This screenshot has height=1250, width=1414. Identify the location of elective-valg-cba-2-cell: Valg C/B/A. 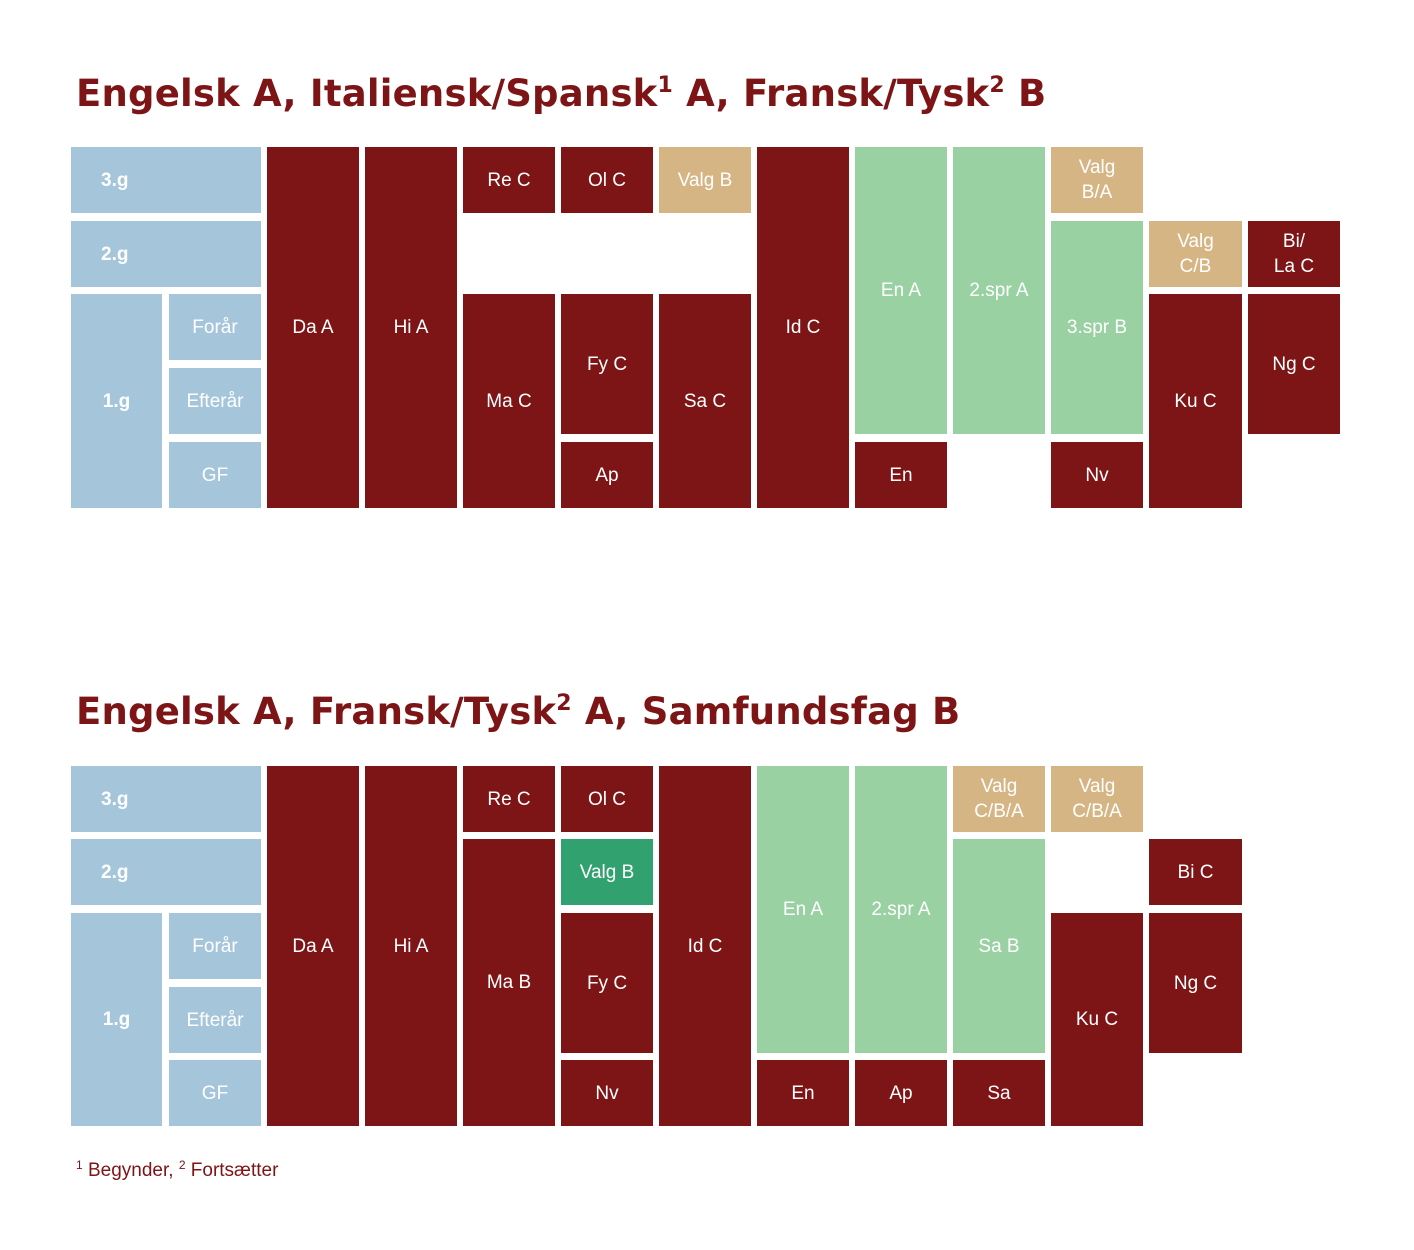
(1097, 799).